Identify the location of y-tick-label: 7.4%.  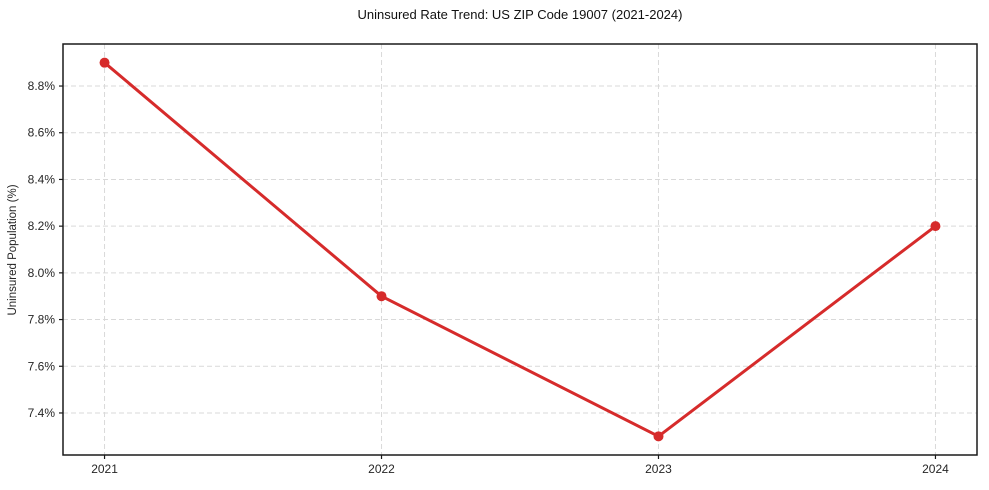
(42, 413).